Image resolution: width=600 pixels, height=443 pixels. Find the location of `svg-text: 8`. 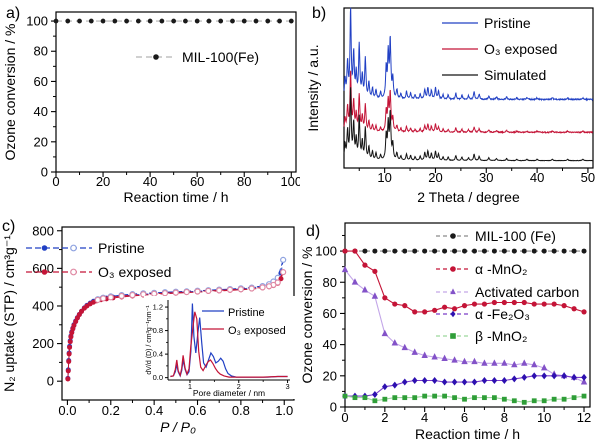

svg-text: 8 is located at coordinates (504, 417).